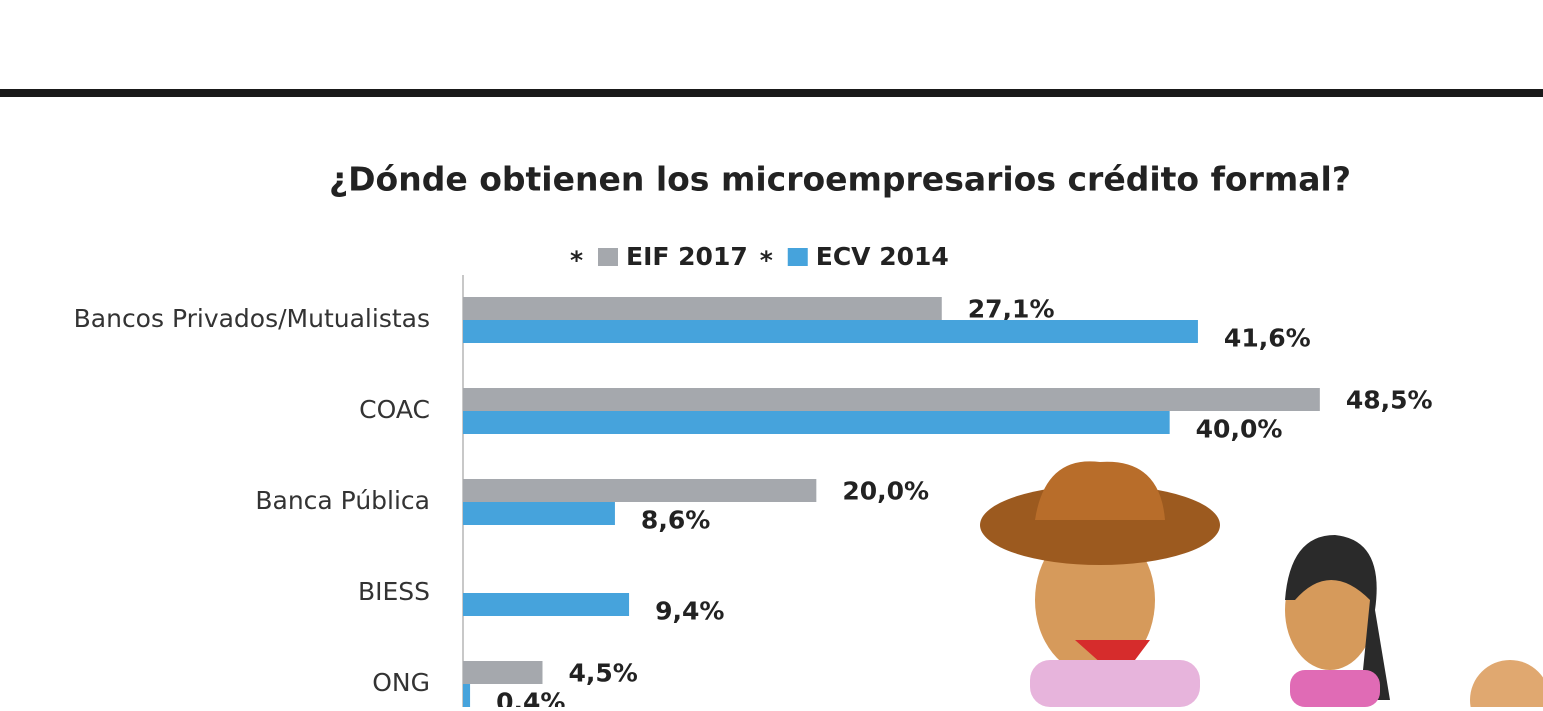 The height and width of the screenshot is (711, 1543). What do you see at coordinates (771, 93) in the screenshot?
I see `header-rule` at bounding box center [771, 93].